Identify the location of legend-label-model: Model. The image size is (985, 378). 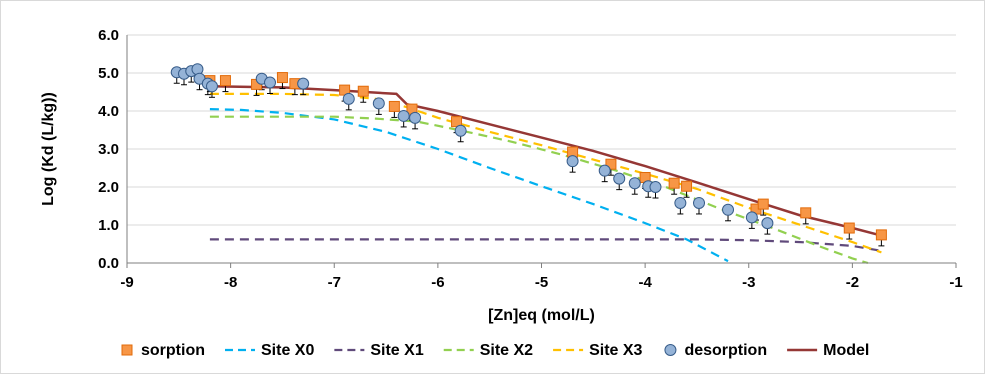
(846, 350).